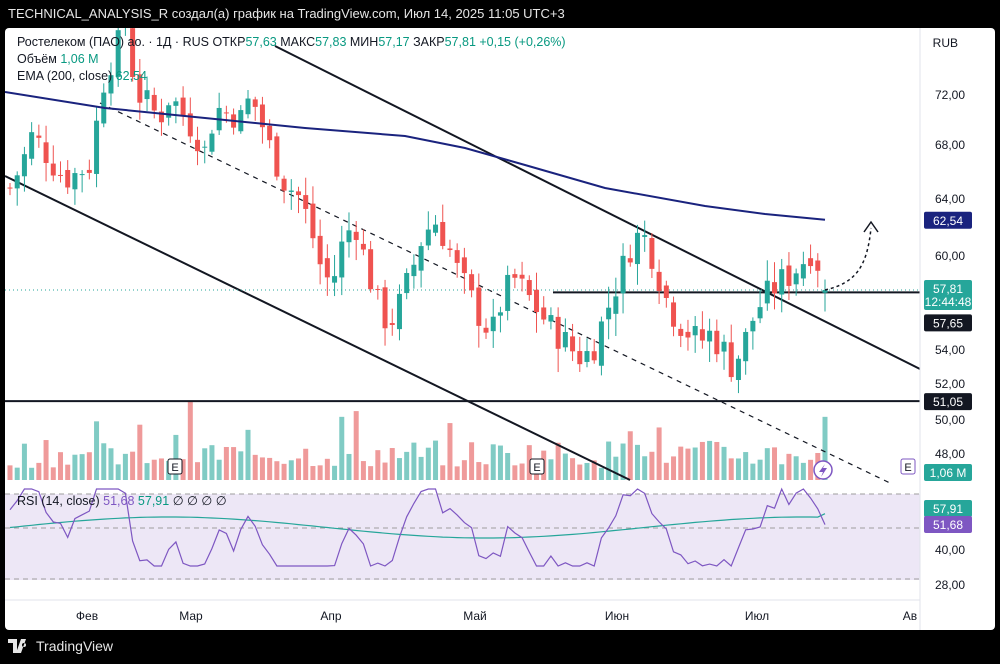  What do you see at coordinates (848, 259) in the screenshot?
I see `projection-arrow-curve` at bounding box center [848, 259].